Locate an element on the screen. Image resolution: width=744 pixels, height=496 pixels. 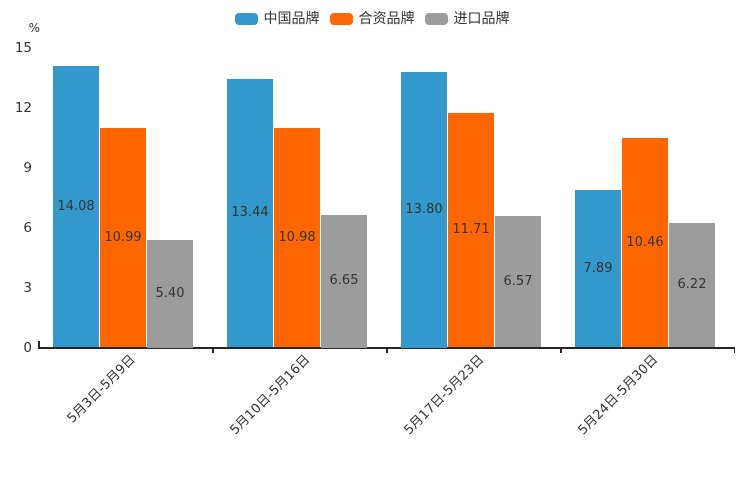
legend: 中国品牌 合资品牌 进口品牌 is located at coordinates (372, 19).